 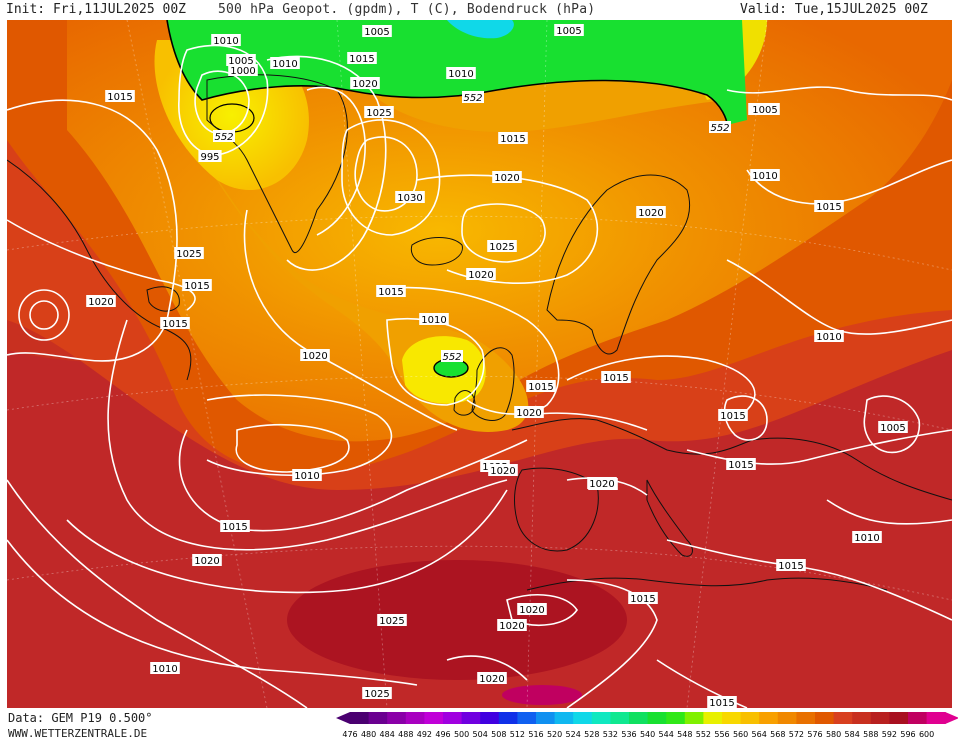 What do you see at coordinates (99, 270) in the screenshot?
I see `coast-north-america` at bounding box center [99, 270].